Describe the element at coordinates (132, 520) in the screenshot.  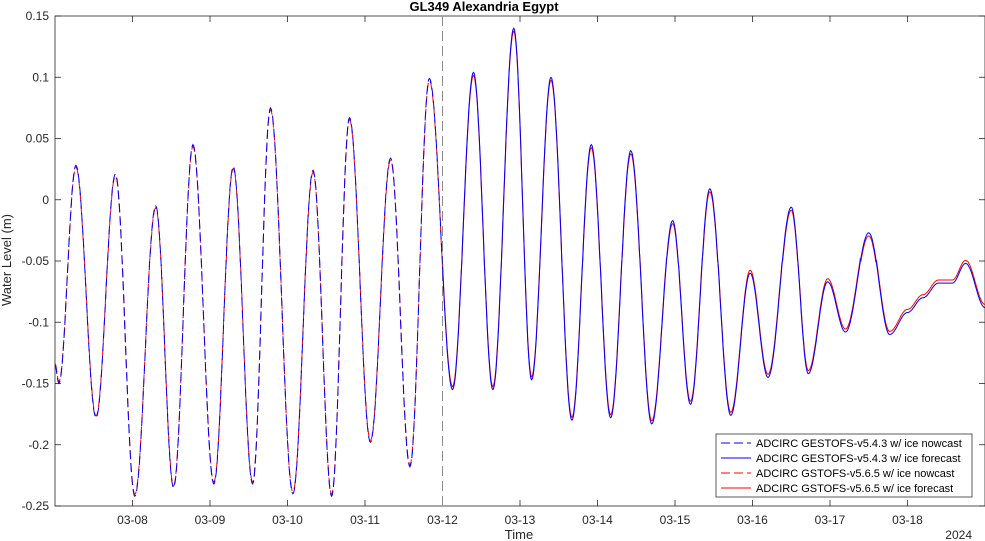
I see `x-tick-label: 03-08` at that location.